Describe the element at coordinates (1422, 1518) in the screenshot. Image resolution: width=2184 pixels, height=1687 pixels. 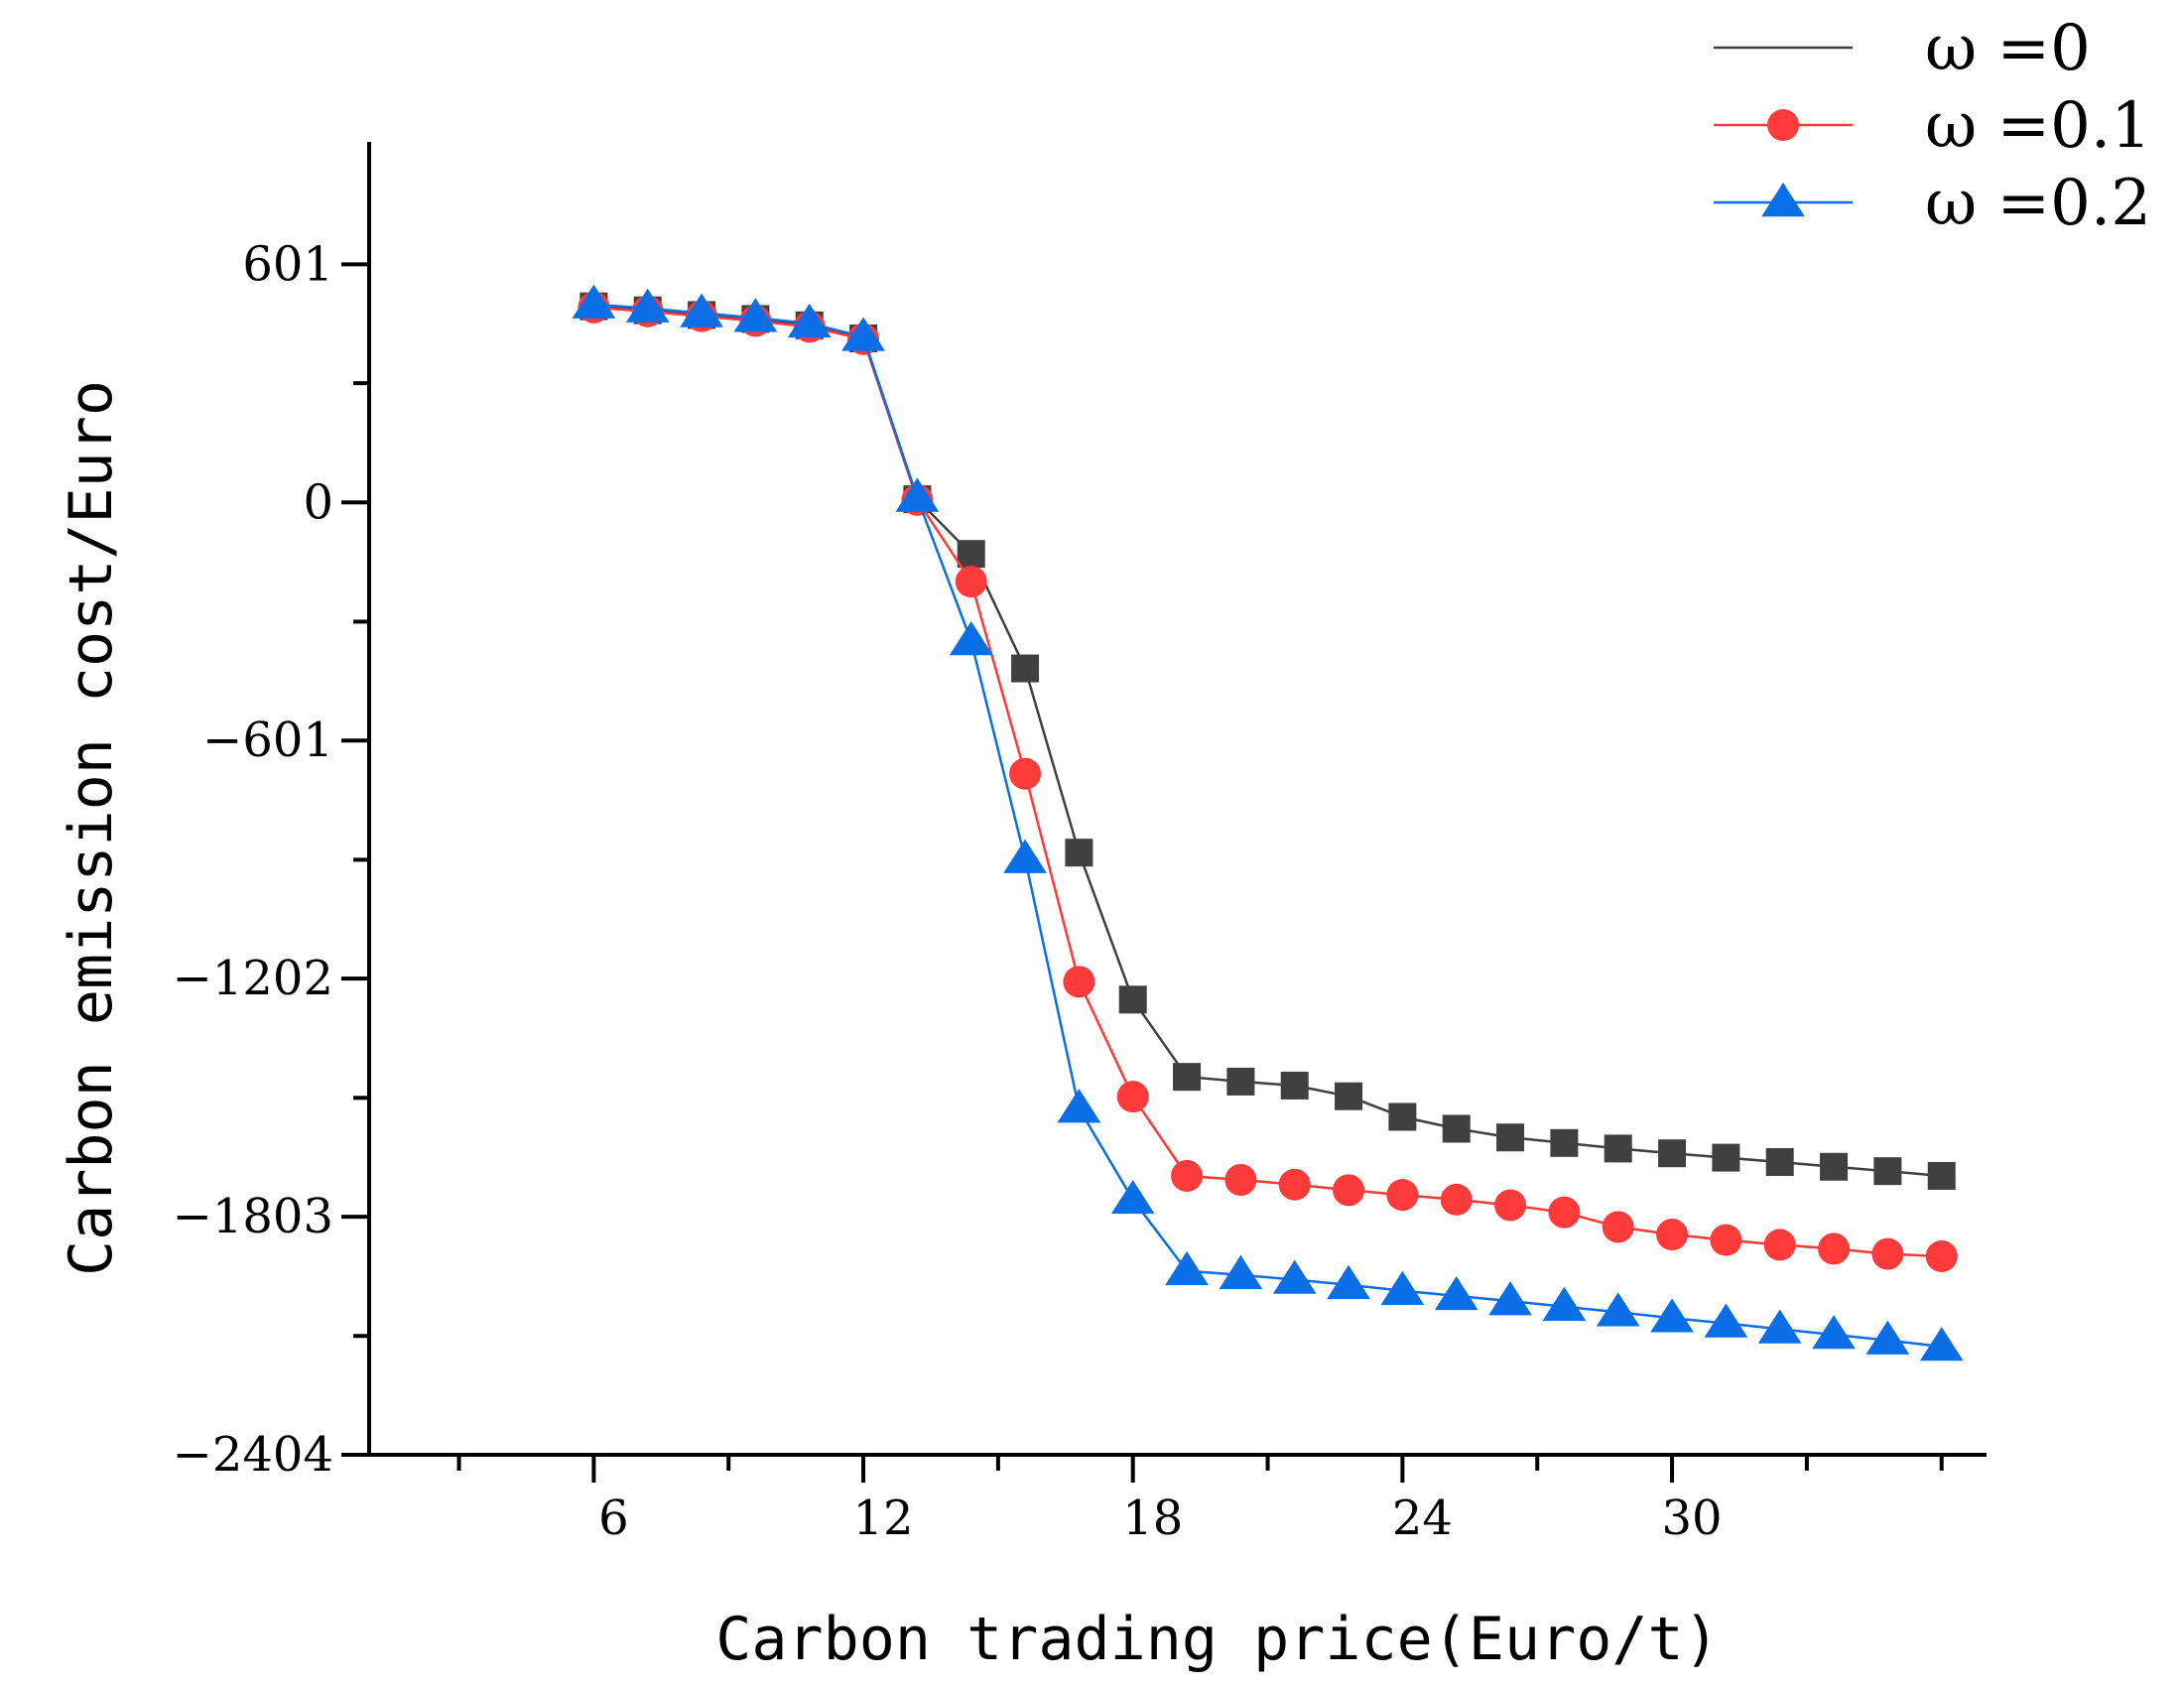
I see `x-tick-label: 24` at that location.